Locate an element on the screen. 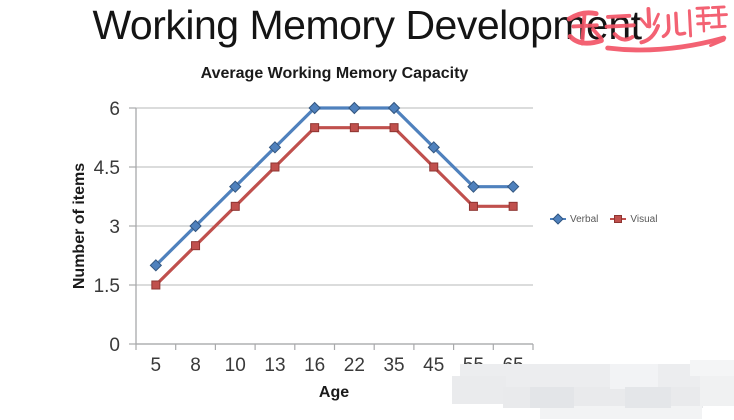 This screenshot has height=420, width=734. chart-title: Average Working Memory Capacity is located at coordinates (334, 73).